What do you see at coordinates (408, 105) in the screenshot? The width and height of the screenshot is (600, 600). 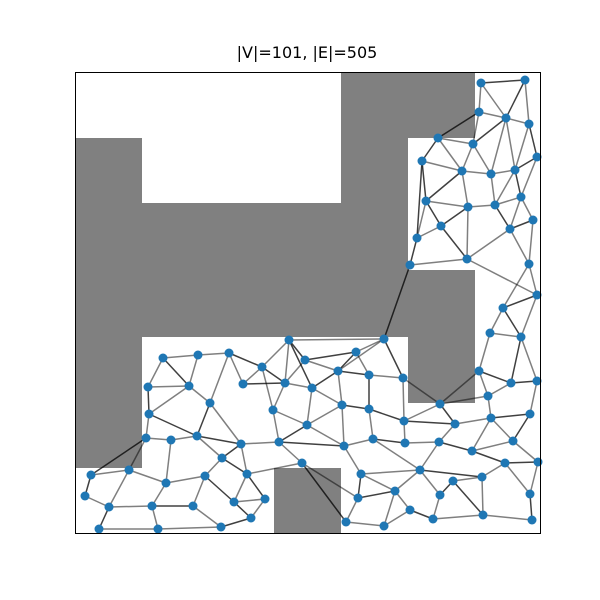 I see `obstacle` at bounding box center [408, 105].